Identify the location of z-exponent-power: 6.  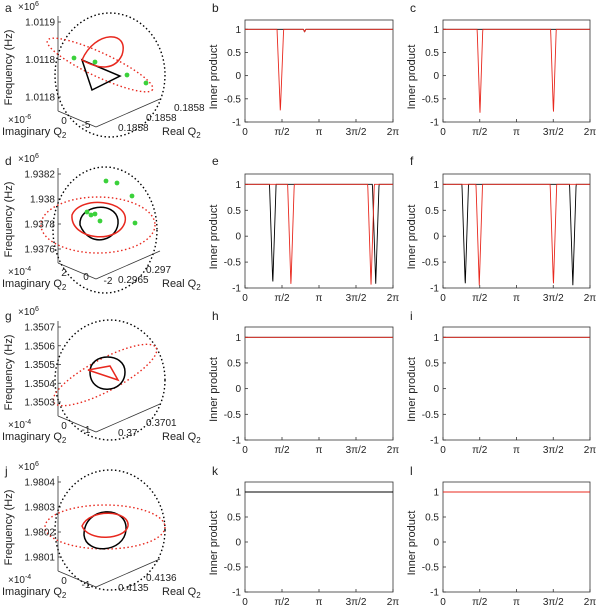
(37, 4).